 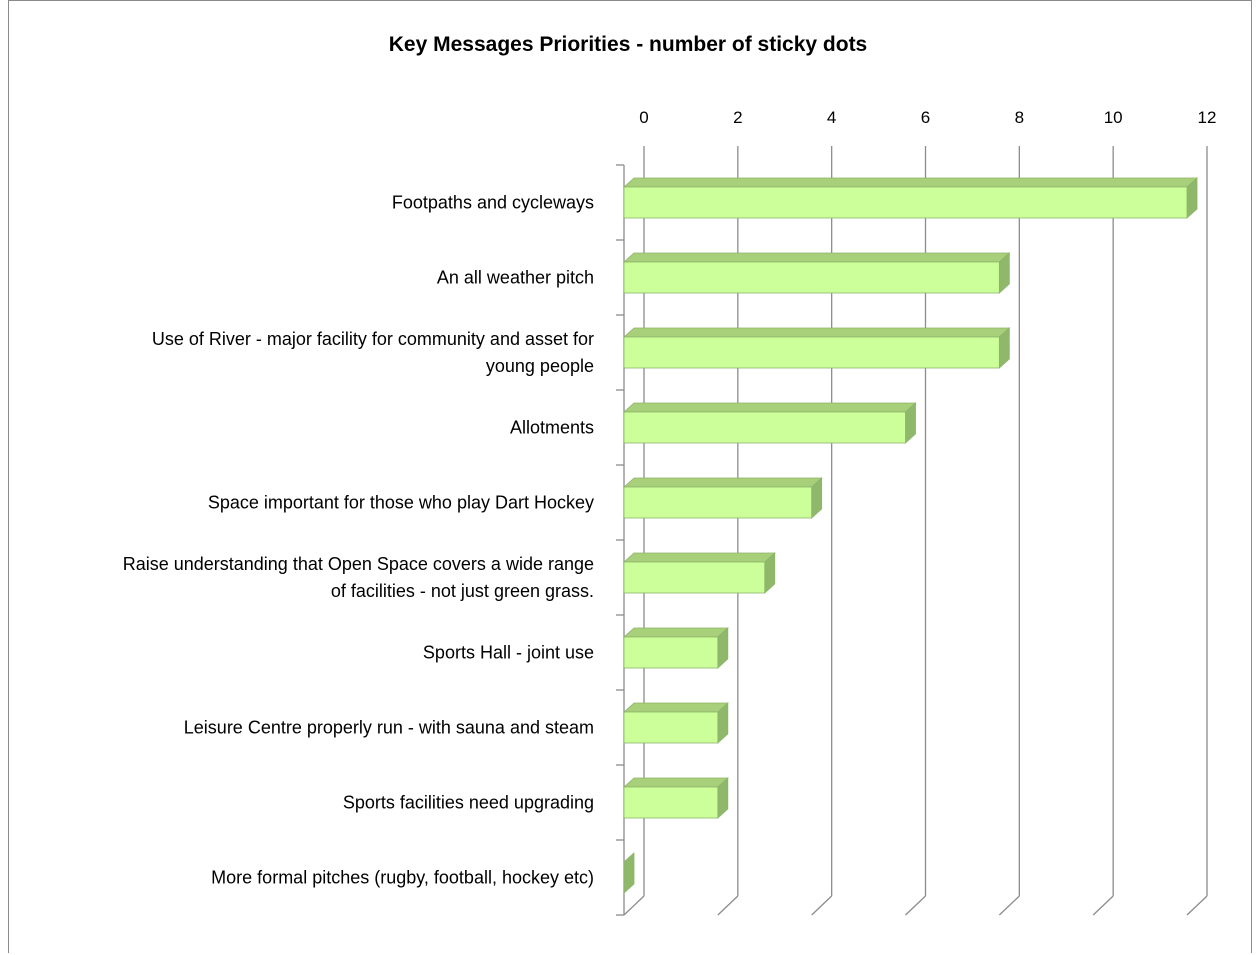 I want to click on x-tick-label: 12, so click(x=1207, y=117).